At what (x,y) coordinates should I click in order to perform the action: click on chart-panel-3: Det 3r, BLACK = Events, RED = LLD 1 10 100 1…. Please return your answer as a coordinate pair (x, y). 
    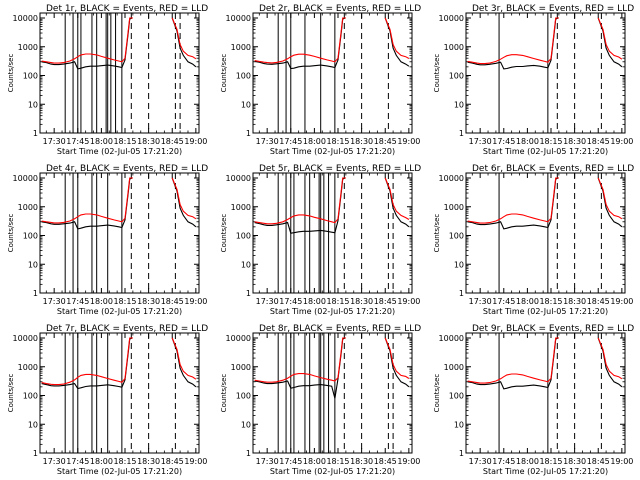
    Looking at the image, I should click on (533, 80).